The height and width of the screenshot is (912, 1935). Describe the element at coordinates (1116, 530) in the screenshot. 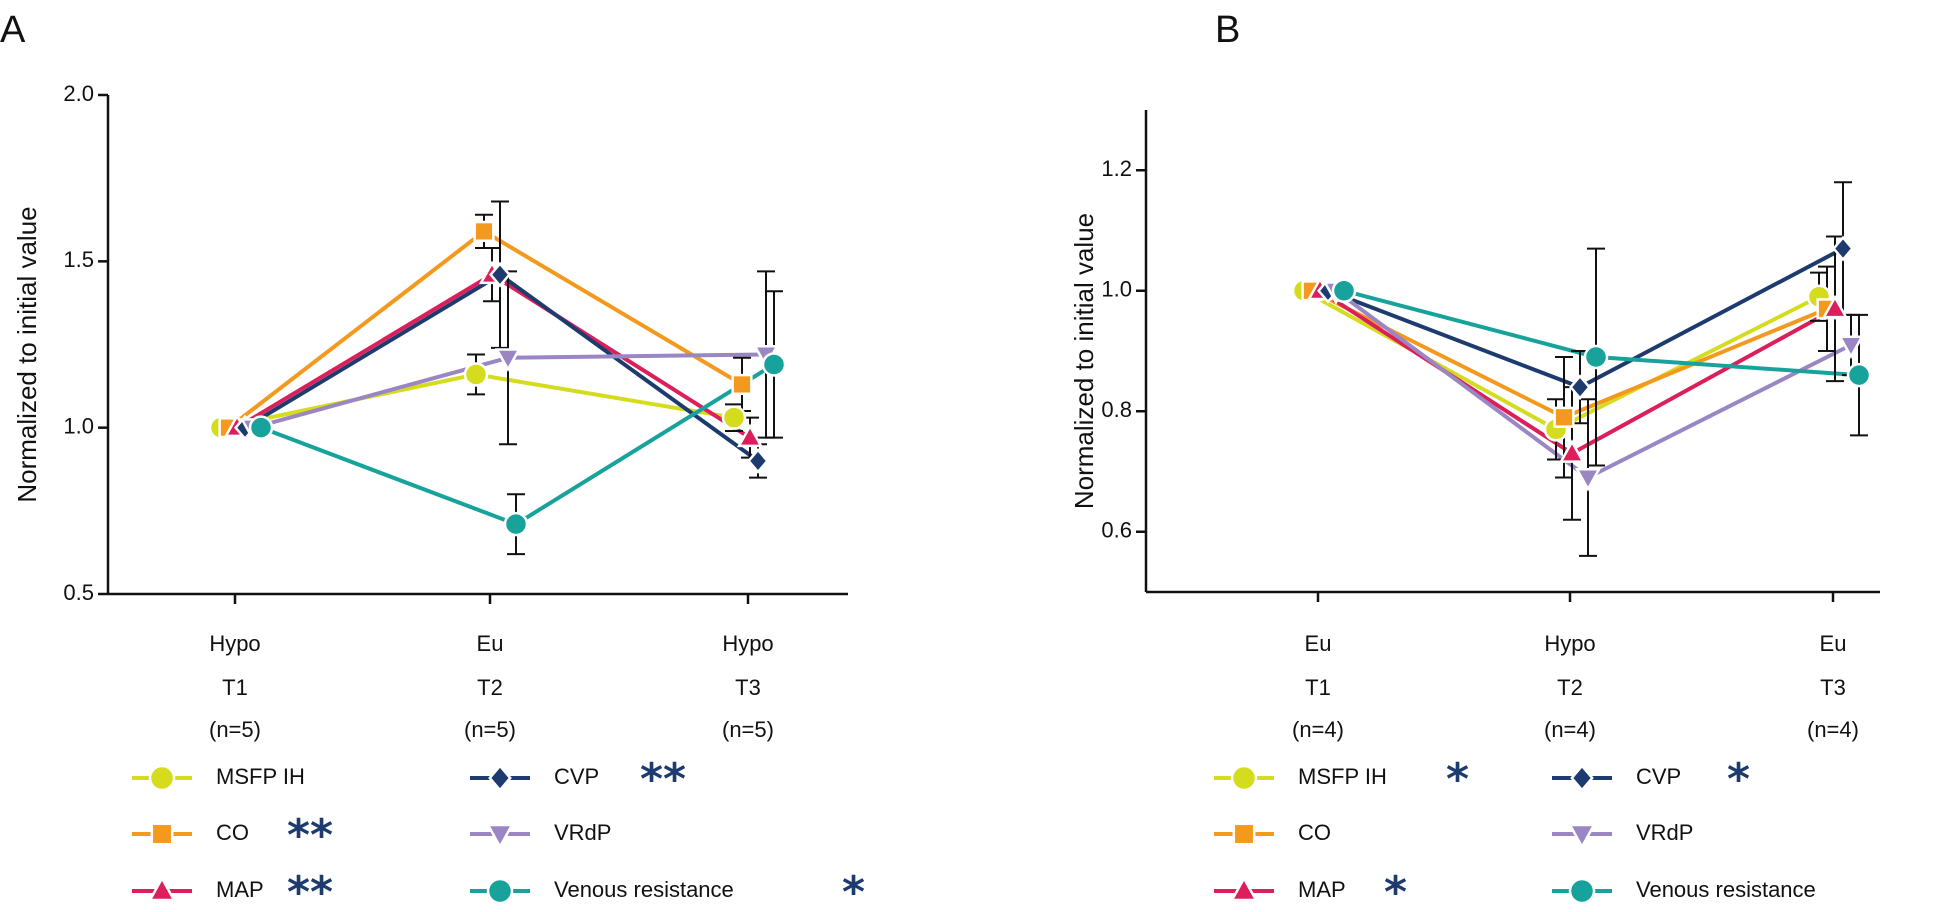

I see `y-tick-label: 0.6` at that location.